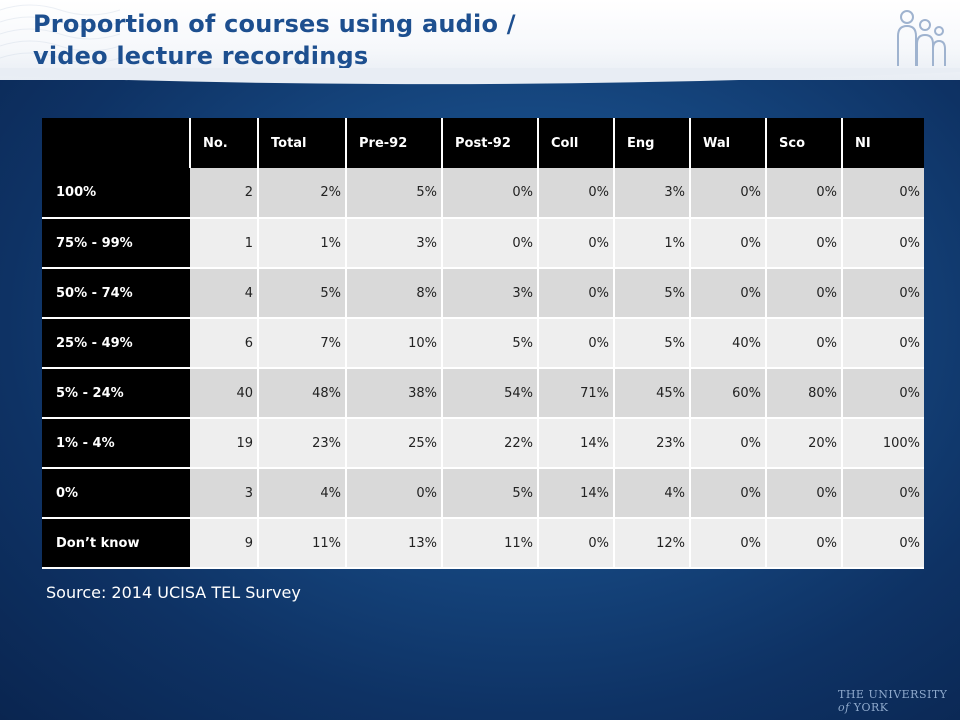 The height and width of the screenshot is (720, 960). I want to click on university-logo: THE UNIVERSITY of YORK, so click(893, 701).